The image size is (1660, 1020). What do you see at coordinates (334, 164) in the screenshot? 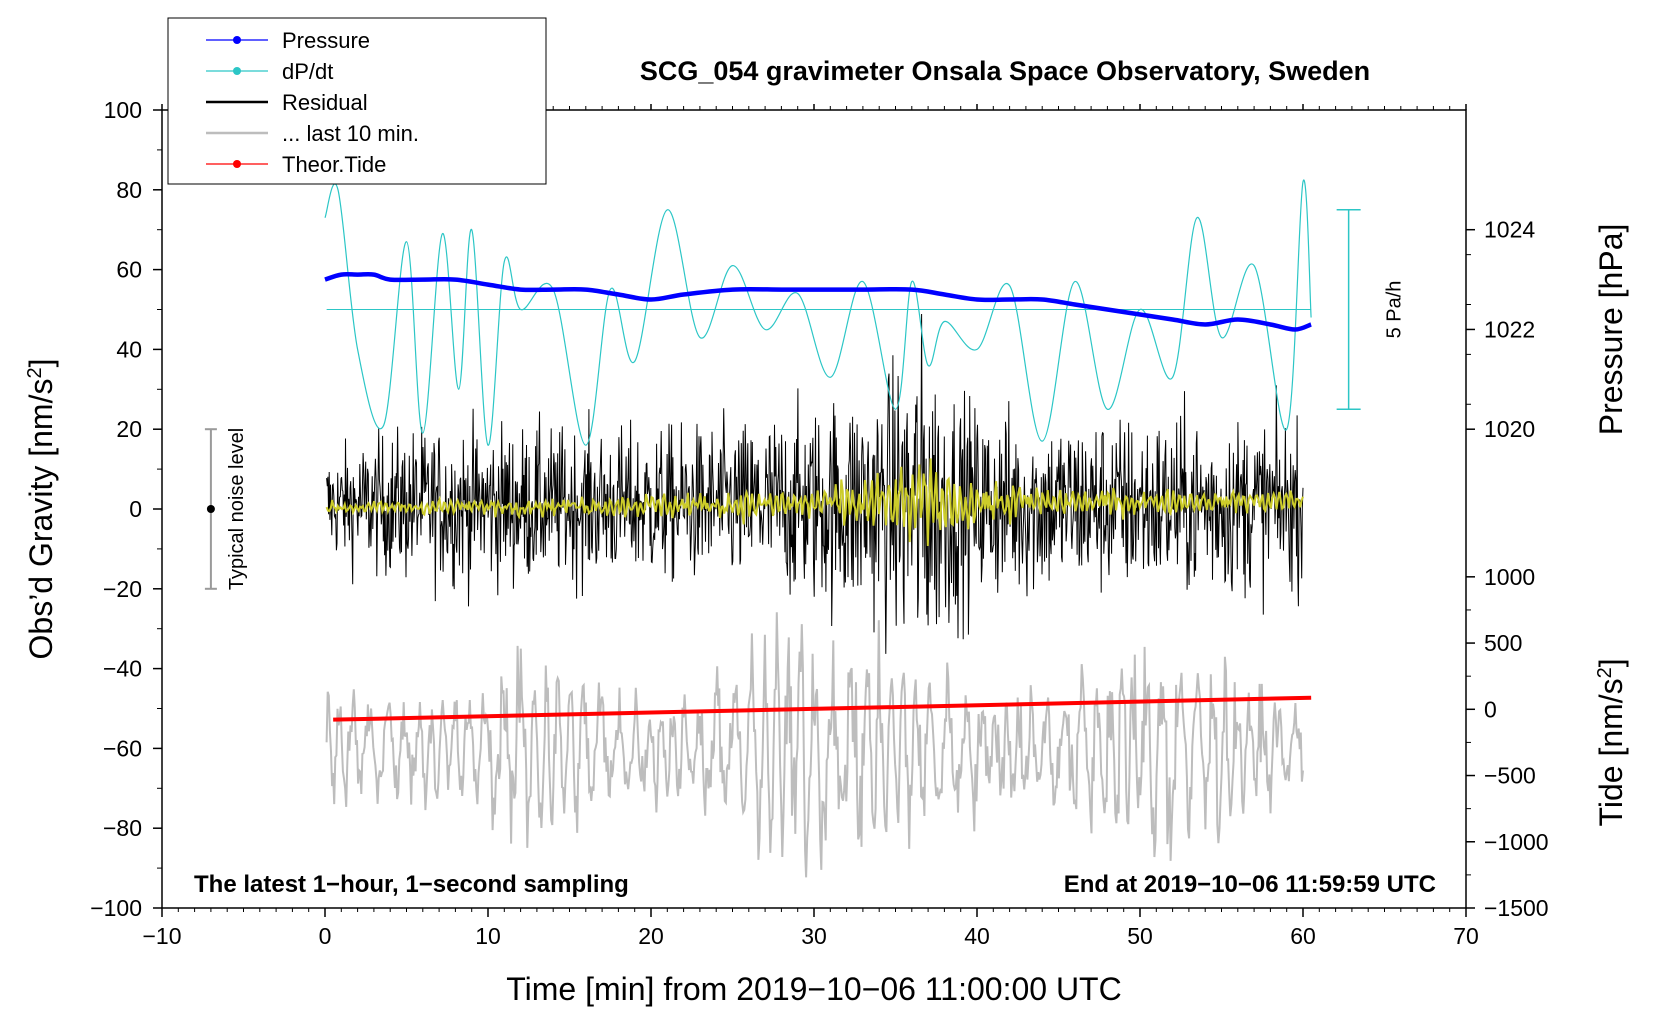
I see `legend-label-theor-tide: Theor.Tide` at bounding box center [334, 164].